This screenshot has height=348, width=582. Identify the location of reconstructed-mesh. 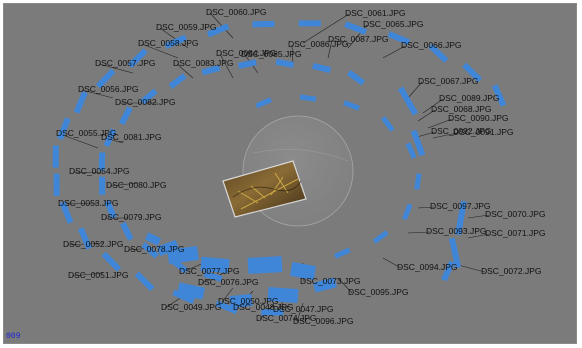
(264, 189).